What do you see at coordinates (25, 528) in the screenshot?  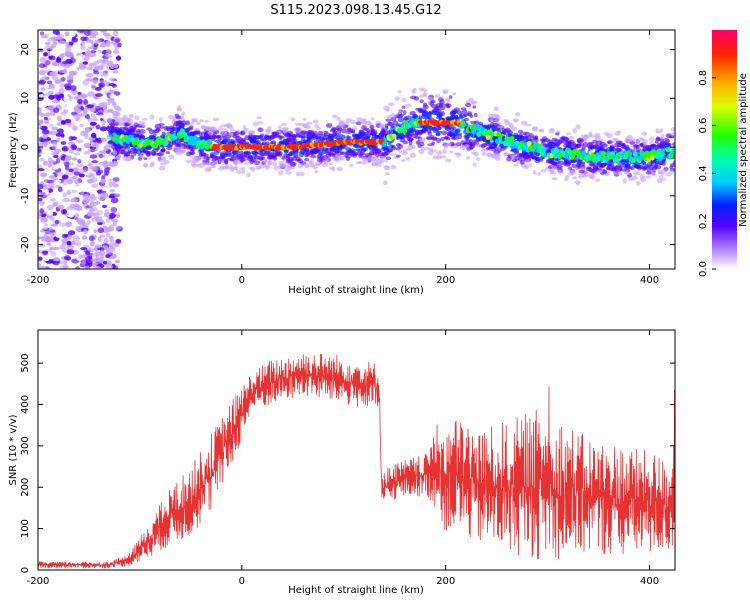 I see `y-tick-label: 100` at bounding box center [25, 528].